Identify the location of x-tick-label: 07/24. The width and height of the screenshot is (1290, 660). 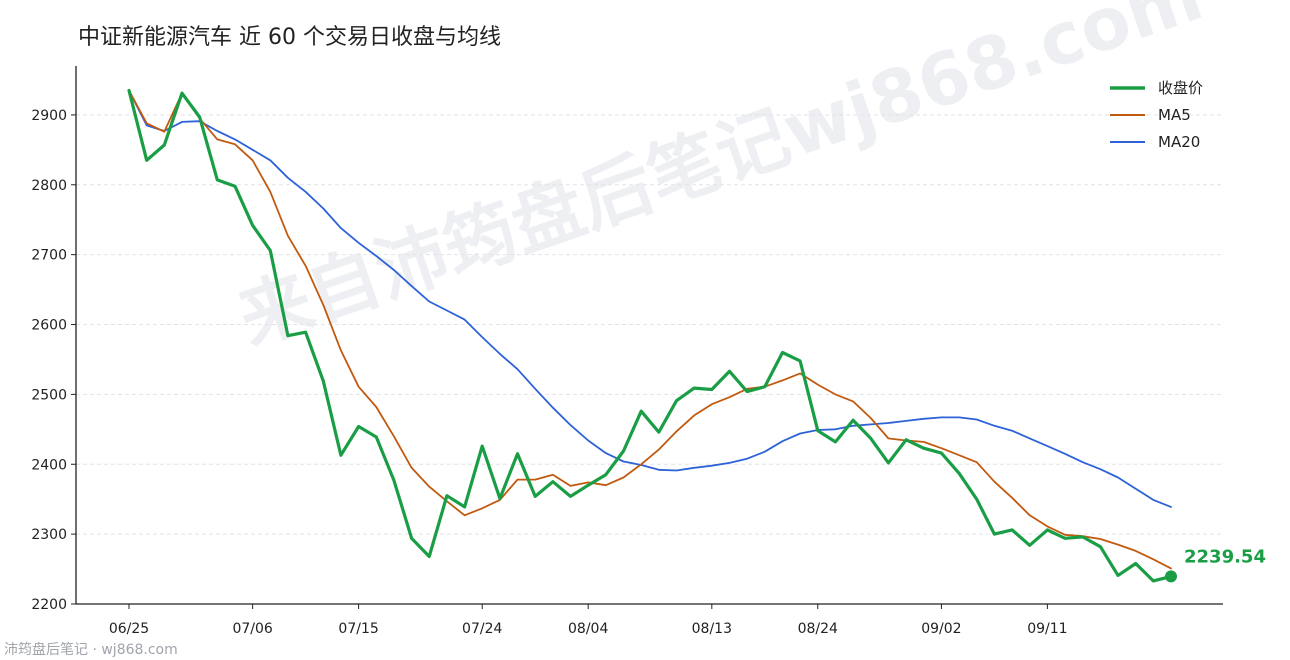
(482, 629).